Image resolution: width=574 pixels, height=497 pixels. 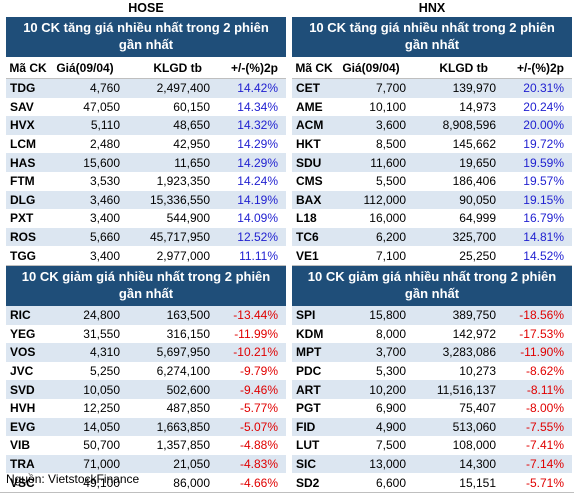 I want to click on stock-code: HAS, so click(x=23, y=162).